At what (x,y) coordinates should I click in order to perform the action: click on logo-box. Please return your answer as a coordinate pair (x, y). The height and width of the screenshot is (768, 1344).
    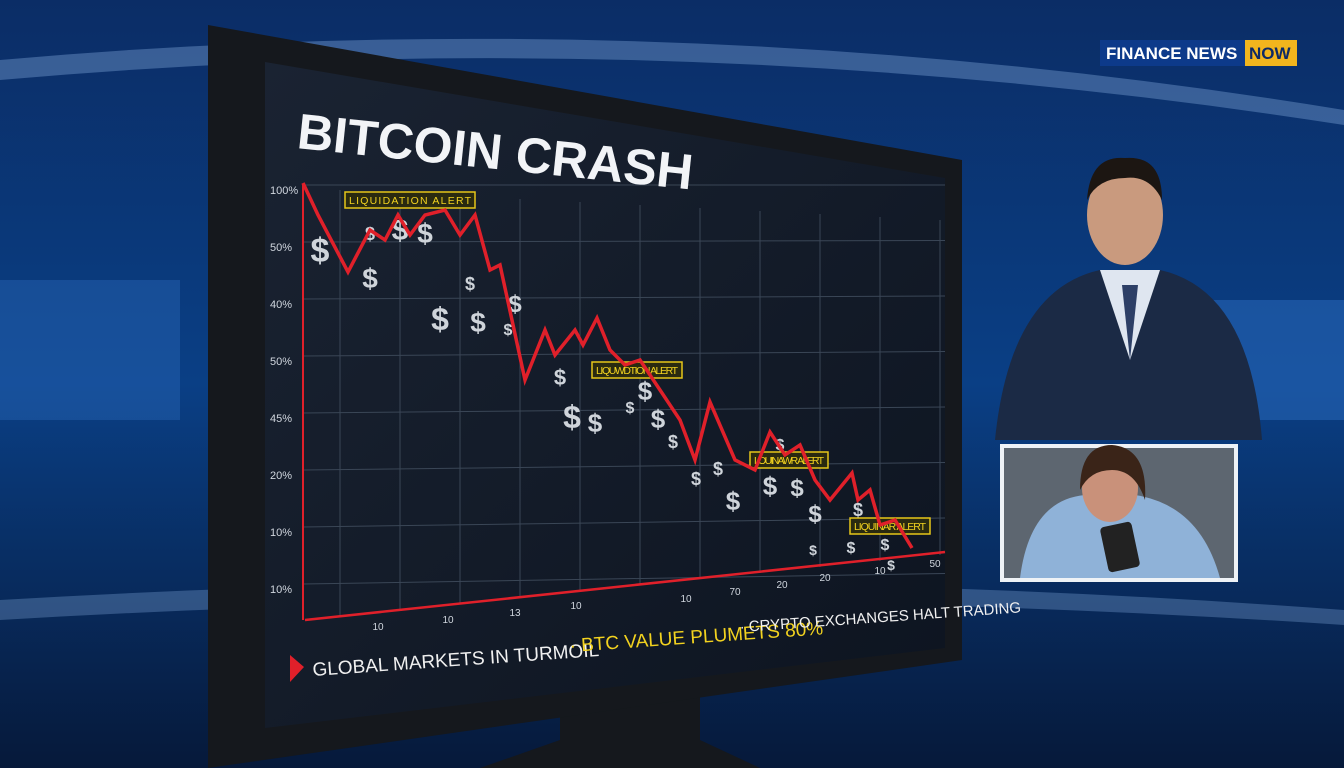
    Looking at the image, I should click on (1172, 53).